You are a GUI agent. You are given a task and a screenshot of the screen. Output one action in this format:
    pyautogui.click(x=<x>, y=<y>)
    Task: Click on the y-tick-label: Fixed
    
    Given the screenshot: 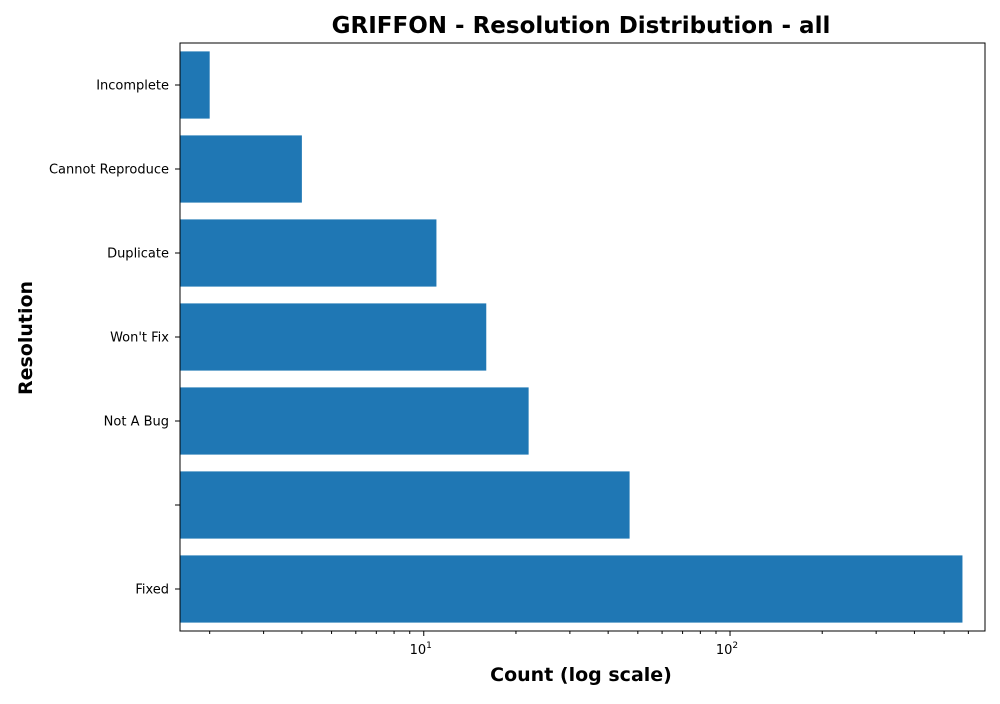 What is the action you would take?
    pyautogui.click(x=152, y=590)
    